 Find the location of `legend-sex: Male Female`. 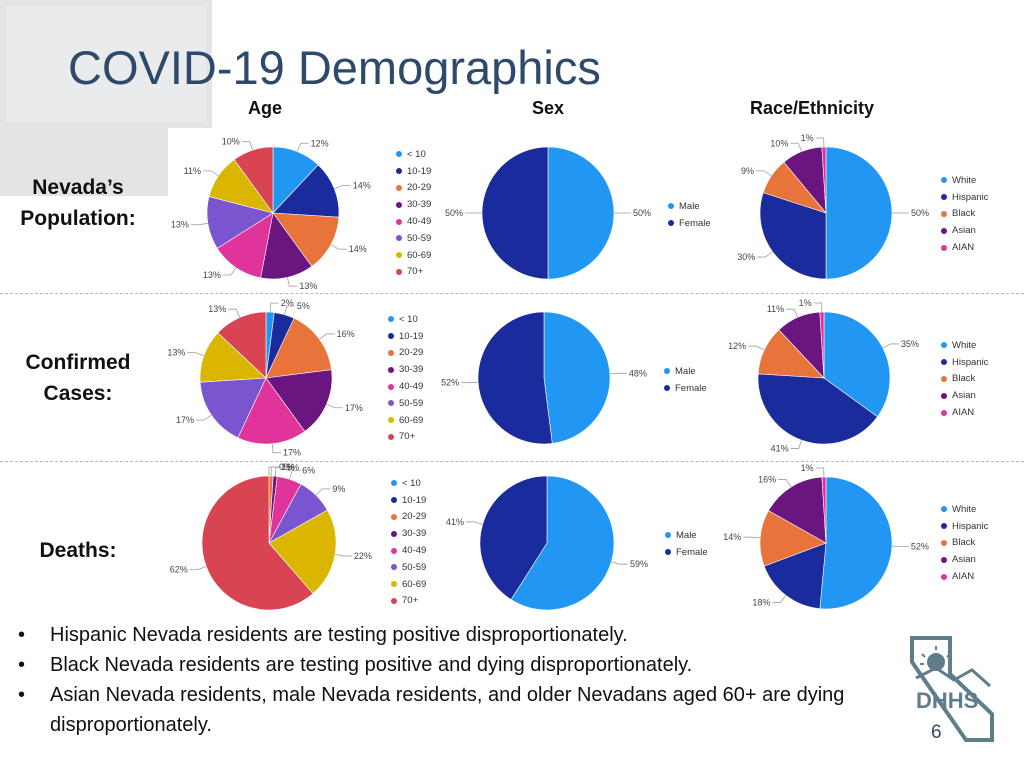

legend-sex: Male Female is located at coordinates (689, 215).